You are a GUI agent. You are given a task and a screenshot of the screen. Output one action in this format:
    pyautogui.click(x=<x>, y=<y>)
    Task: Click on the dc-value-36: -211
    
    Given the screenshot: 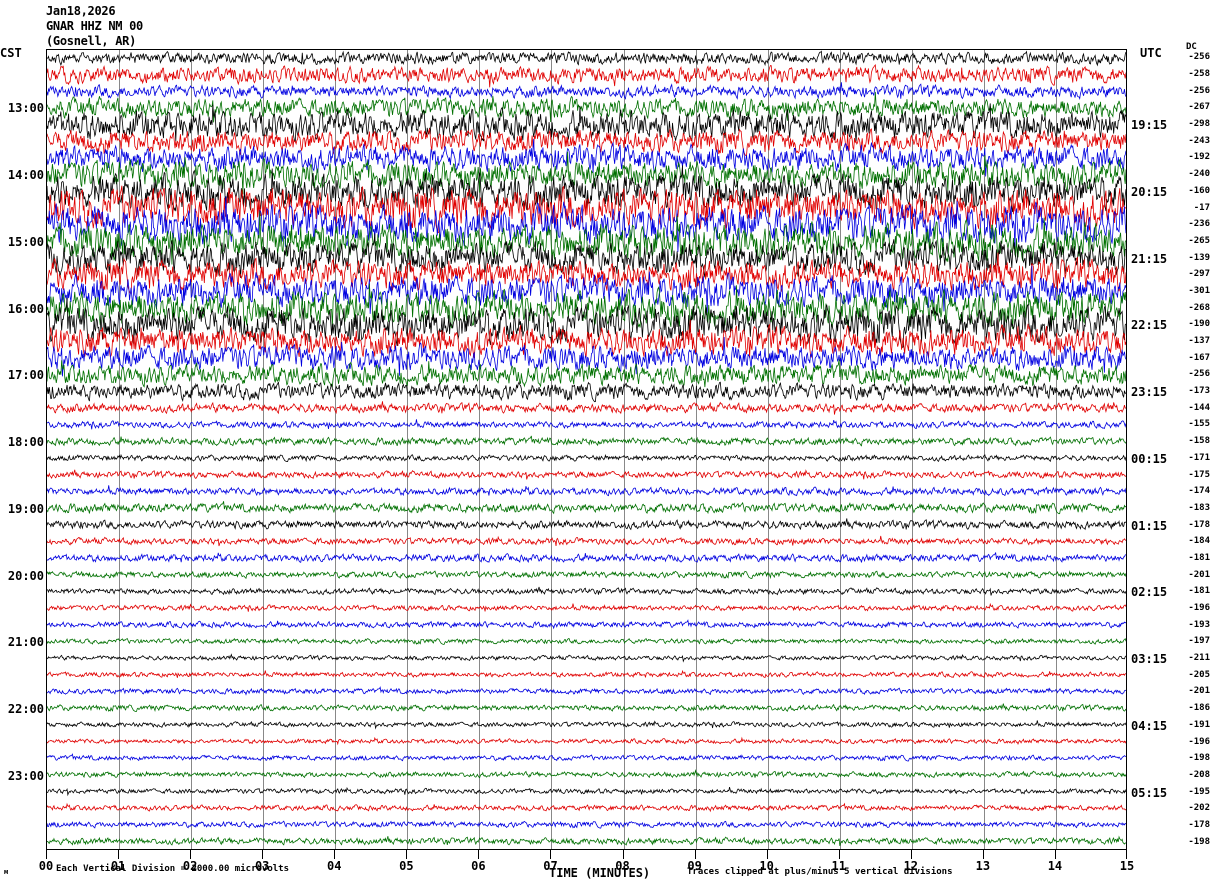 What is the action you would take?
    pyautogui.click(x=1199, y=658)
    